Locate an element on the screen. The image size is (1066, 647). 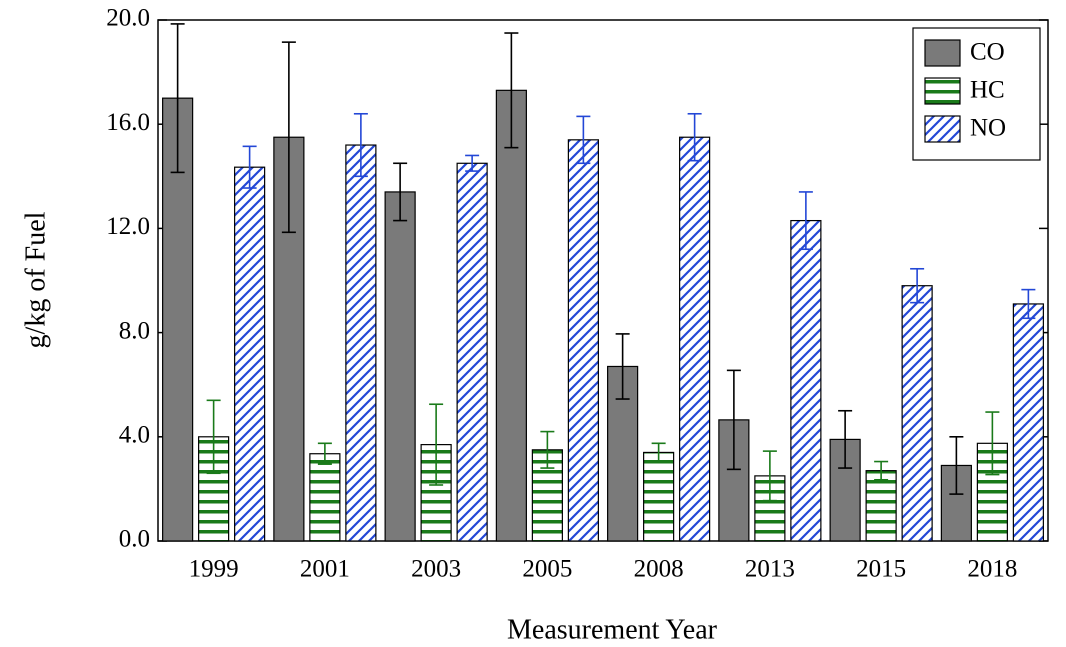
x-tick-label: 2005 is located at coordinates (547, 569).